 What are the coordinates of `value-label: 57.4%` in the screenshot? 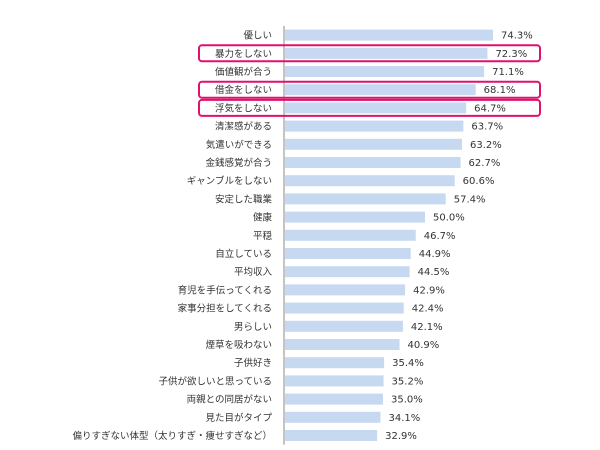 It's located at (470, 199).